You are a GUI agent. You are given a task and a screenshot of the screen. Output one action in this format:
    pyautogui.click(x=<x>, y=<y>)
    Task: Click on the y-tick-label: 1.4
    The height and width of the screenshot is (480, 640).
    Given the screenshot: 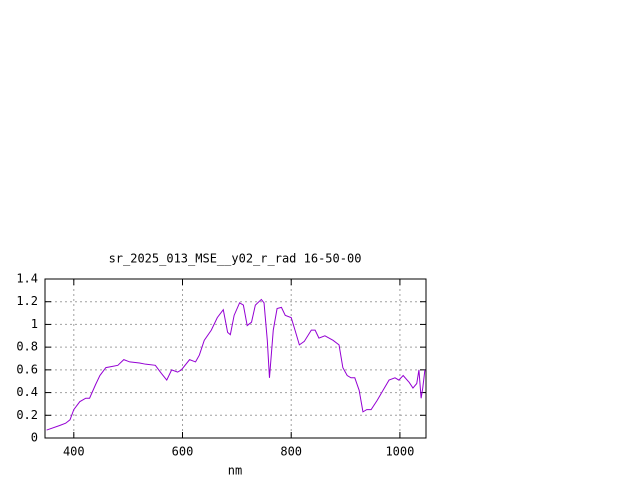 What is the action you would take?
    pyautogui.click(x=27, y=279)
    